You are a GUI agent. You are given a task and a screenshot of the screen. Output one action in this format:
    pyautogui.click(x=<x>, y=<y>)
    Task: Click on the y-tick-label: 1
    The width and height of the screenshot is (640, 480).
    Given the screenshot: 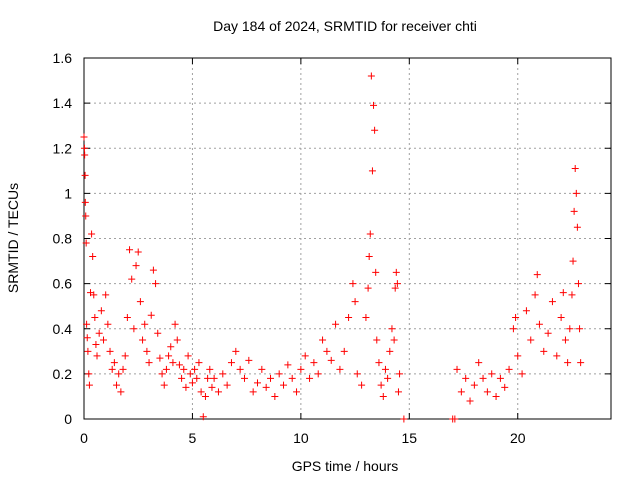 What is the action you would take?
    pyautogui.click(x=68, y=193)
    